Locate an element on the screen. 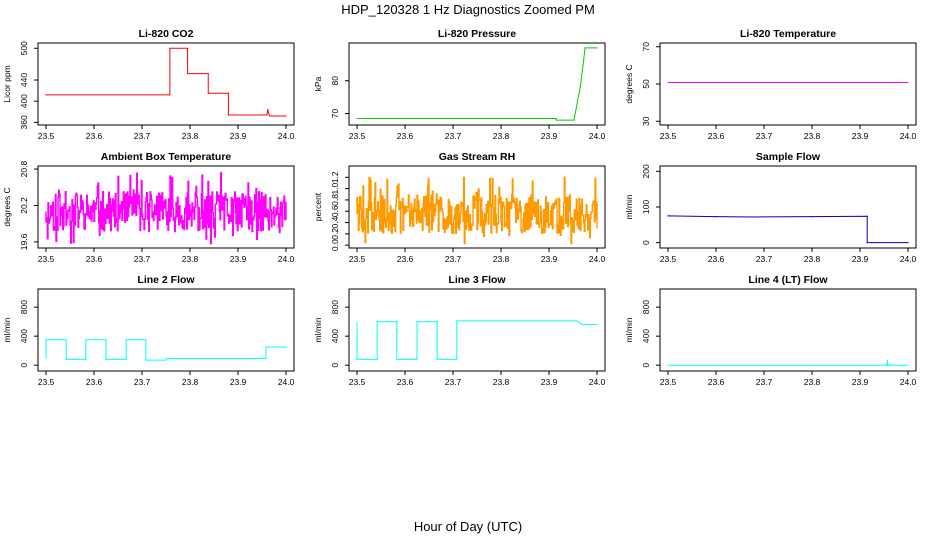 This screenshot has height=540, width=936. y-tick-label: 0.4 is located at coordinates (335, 222).